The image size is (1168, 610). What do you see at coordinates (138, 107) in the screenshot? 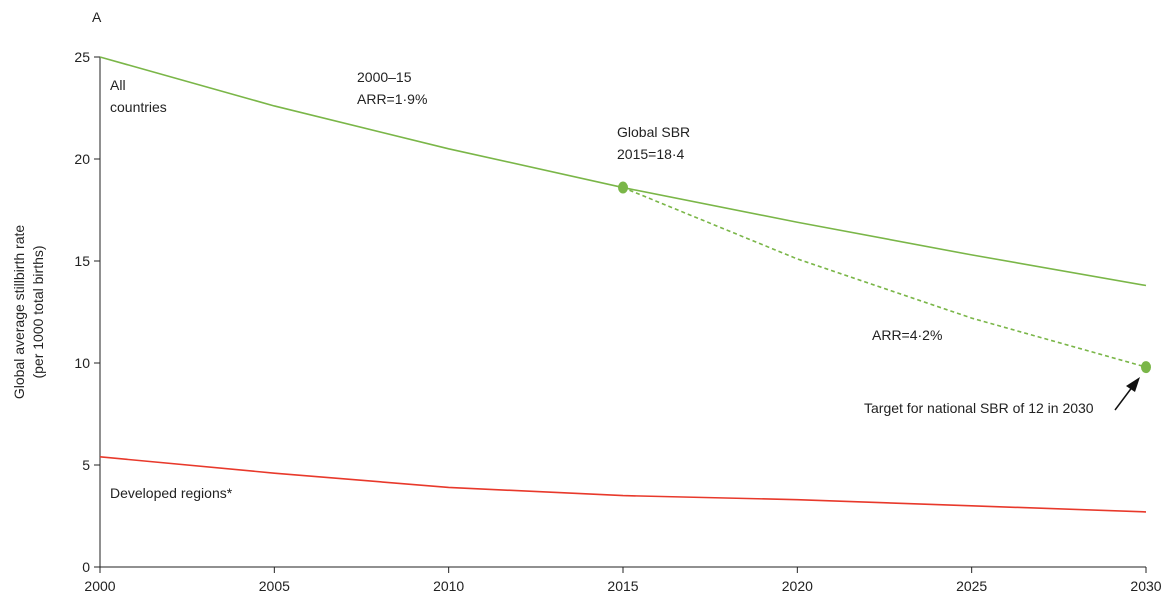
I see `annotation-line: countries` at bounding box center [138, 107].